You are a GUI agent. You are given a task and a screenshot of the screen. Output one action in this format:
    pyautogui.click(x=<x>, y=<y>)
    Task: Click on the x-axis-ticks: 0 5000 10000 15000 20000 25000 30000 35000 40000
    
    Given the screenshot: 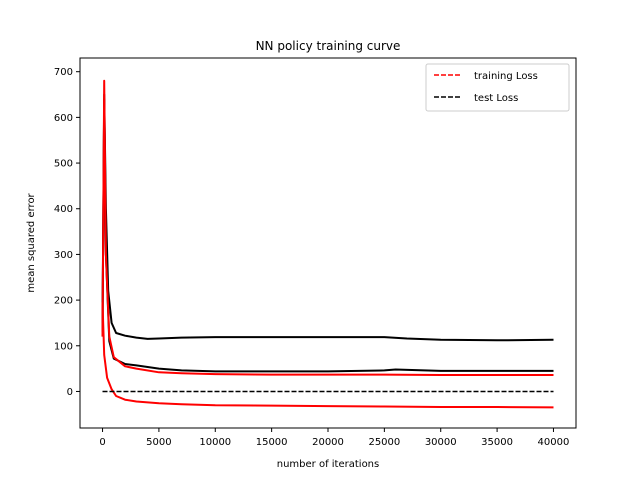 What is the action you would take?
    pyautogui.click(x=334, y=438)
    